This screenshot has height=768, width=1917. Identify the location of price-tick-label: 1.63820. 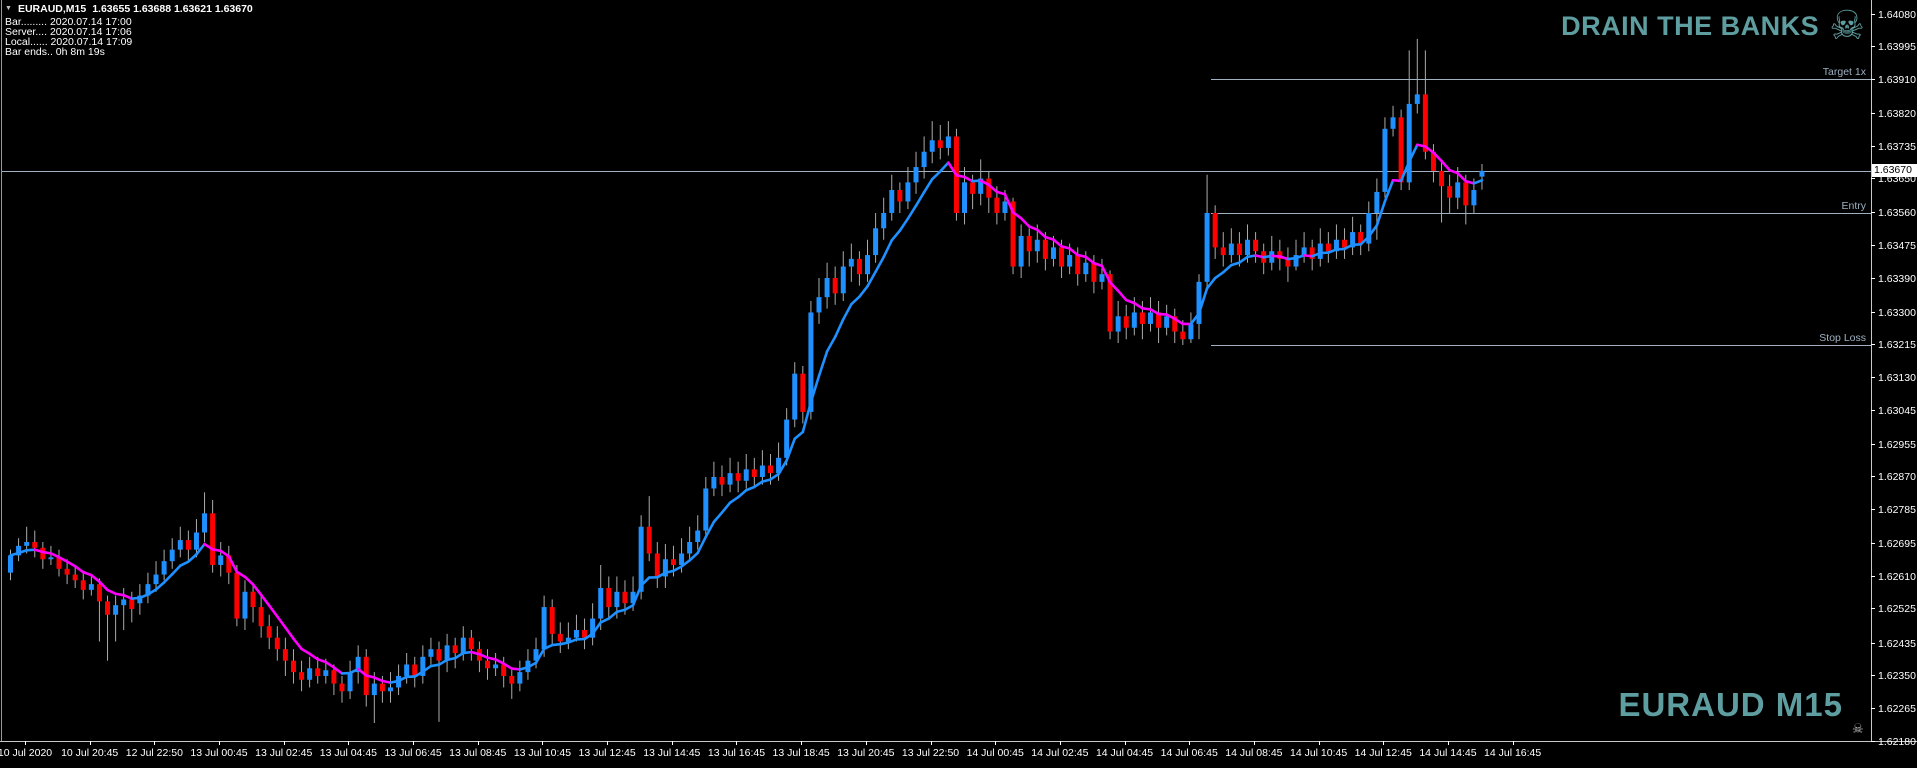
(1897, 113).